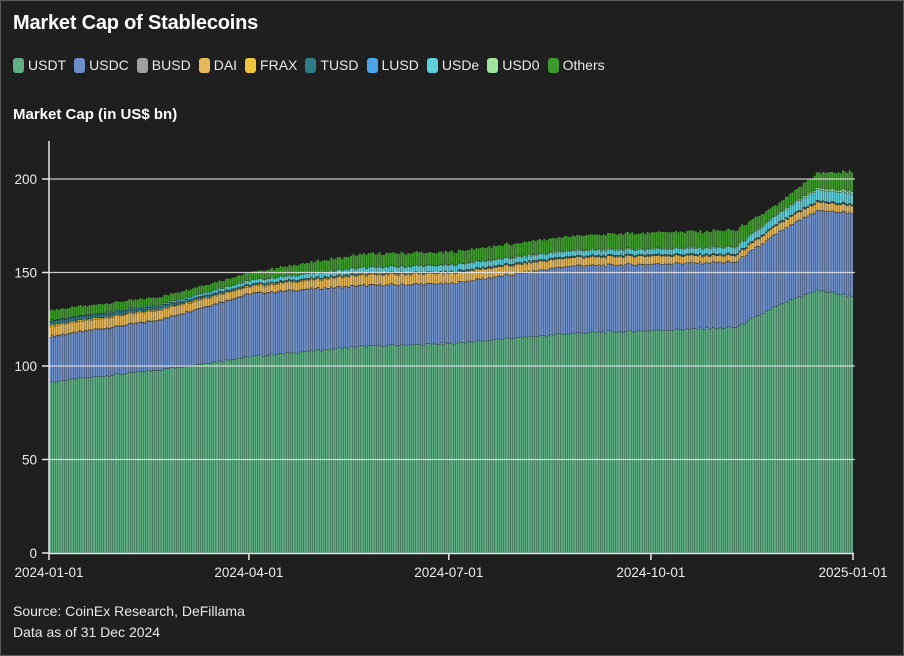 The height and width of the screenshot is (656, 904). What do you see at coordinates (513, 65) in the screenshot?
I see `legend-item-usd0: USD0` at bounding box center [513, 65].